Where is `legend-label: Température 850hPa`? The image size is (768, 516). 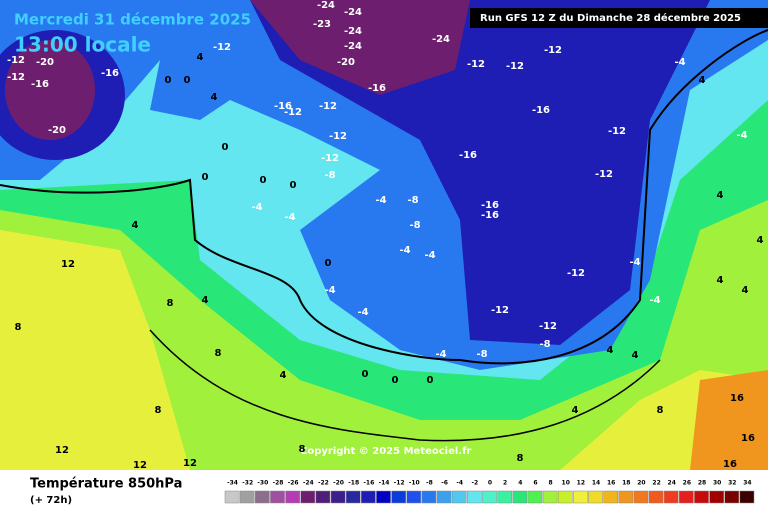 legend-label: Température 850hPa is located at coordinates (106, 484).